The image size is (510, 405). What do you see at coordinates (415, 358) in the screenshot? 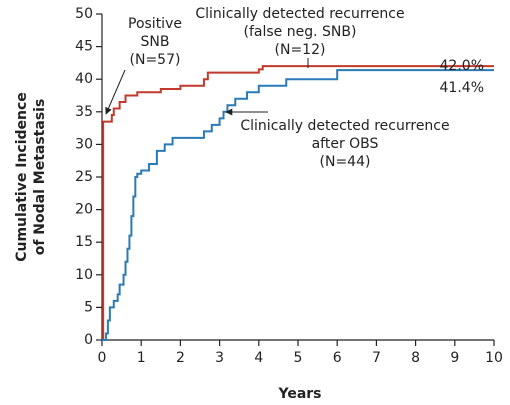
I see `x-tick-label: 8` at bounding box center [415, 358].